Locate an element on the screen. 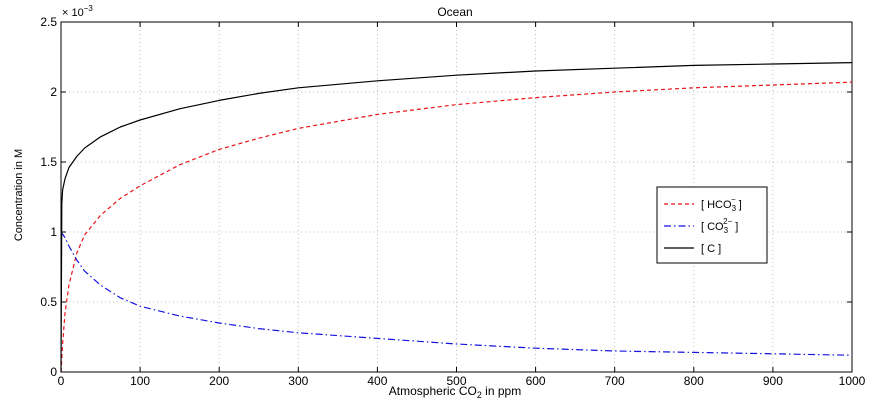 Image resolution: width=888 pixels, height=405 pixels. x-tick-label: 900 is located at coordinates (773, 381).